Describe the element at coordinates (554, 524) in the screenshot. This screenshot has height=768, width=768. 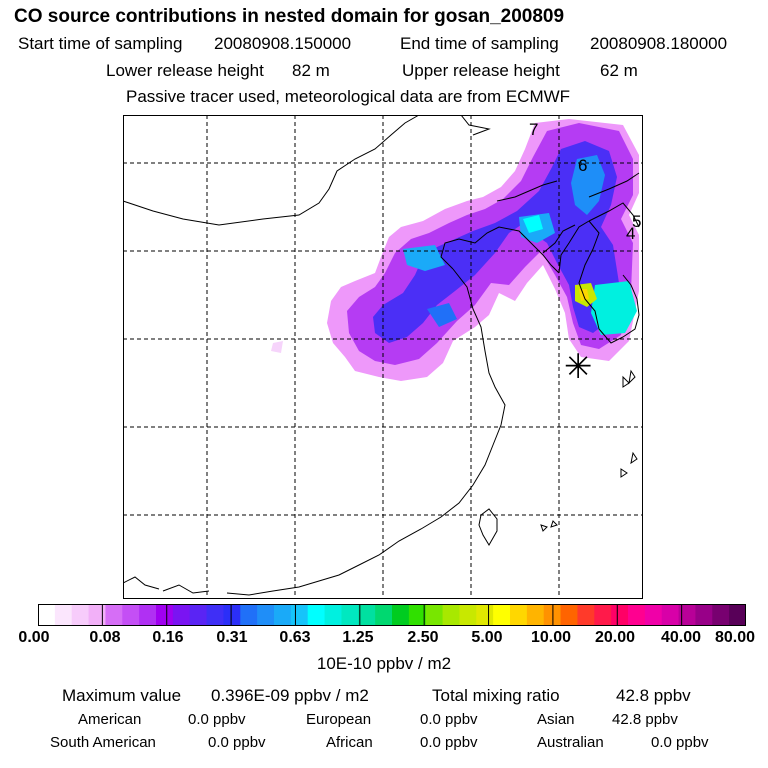
I see `island-small-b` at that location.